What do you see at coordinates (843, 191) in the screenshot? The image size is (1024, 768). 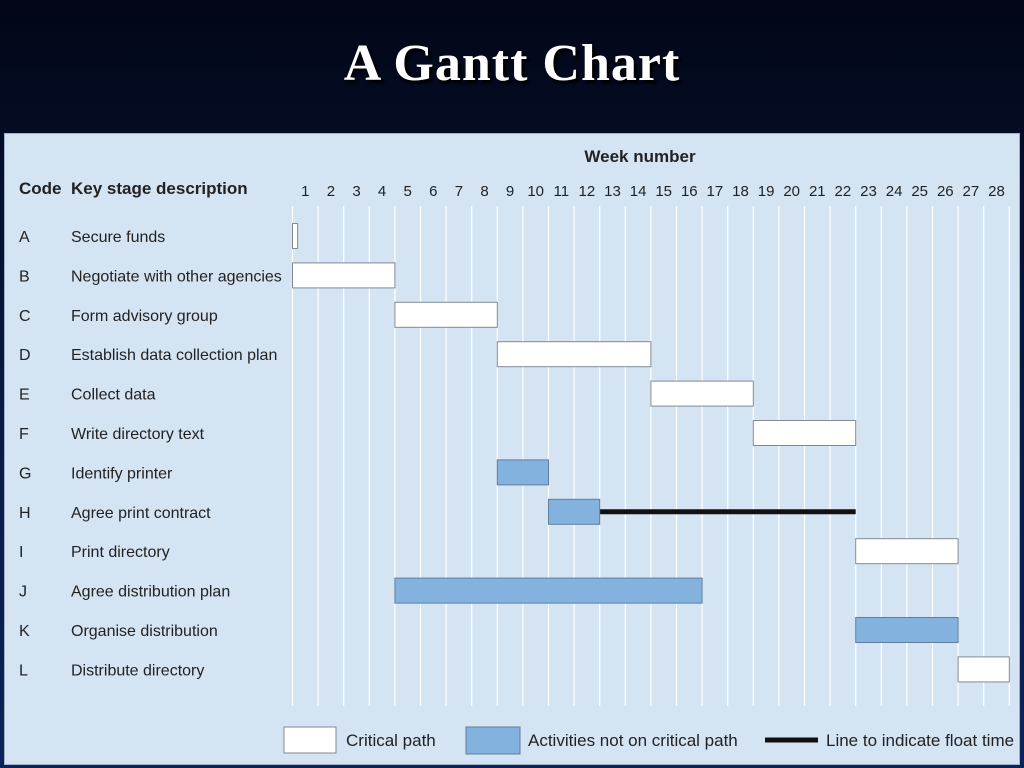 I see `week-label: 22` at bounding box center [843, 191].